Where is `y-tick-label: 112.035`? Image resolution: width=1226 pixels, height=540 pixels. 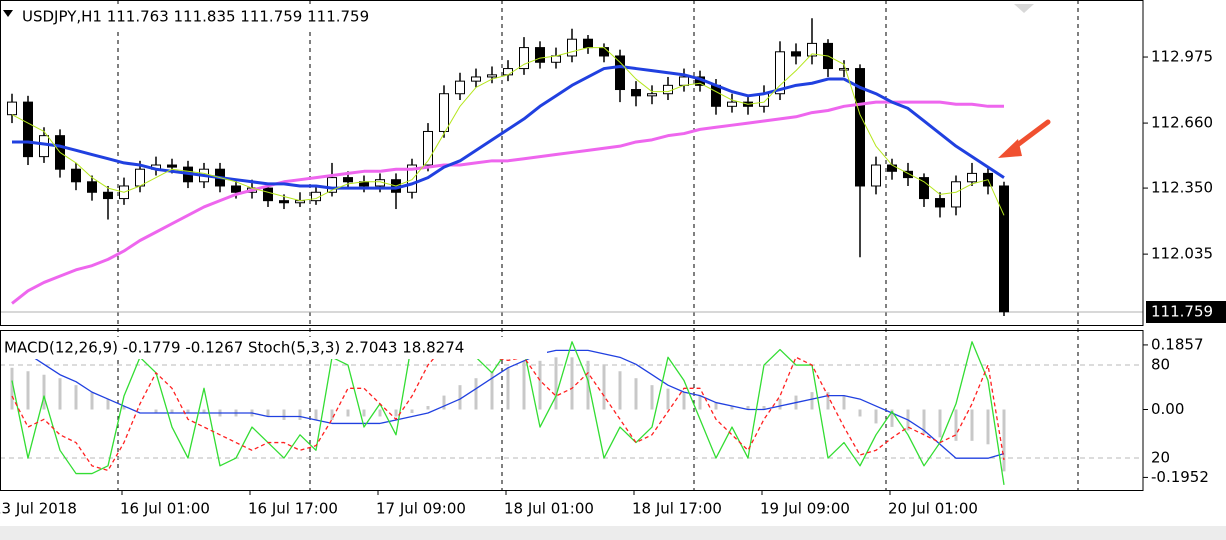
y-tick-label: 112.035 is located at coordinates (1182, 254).